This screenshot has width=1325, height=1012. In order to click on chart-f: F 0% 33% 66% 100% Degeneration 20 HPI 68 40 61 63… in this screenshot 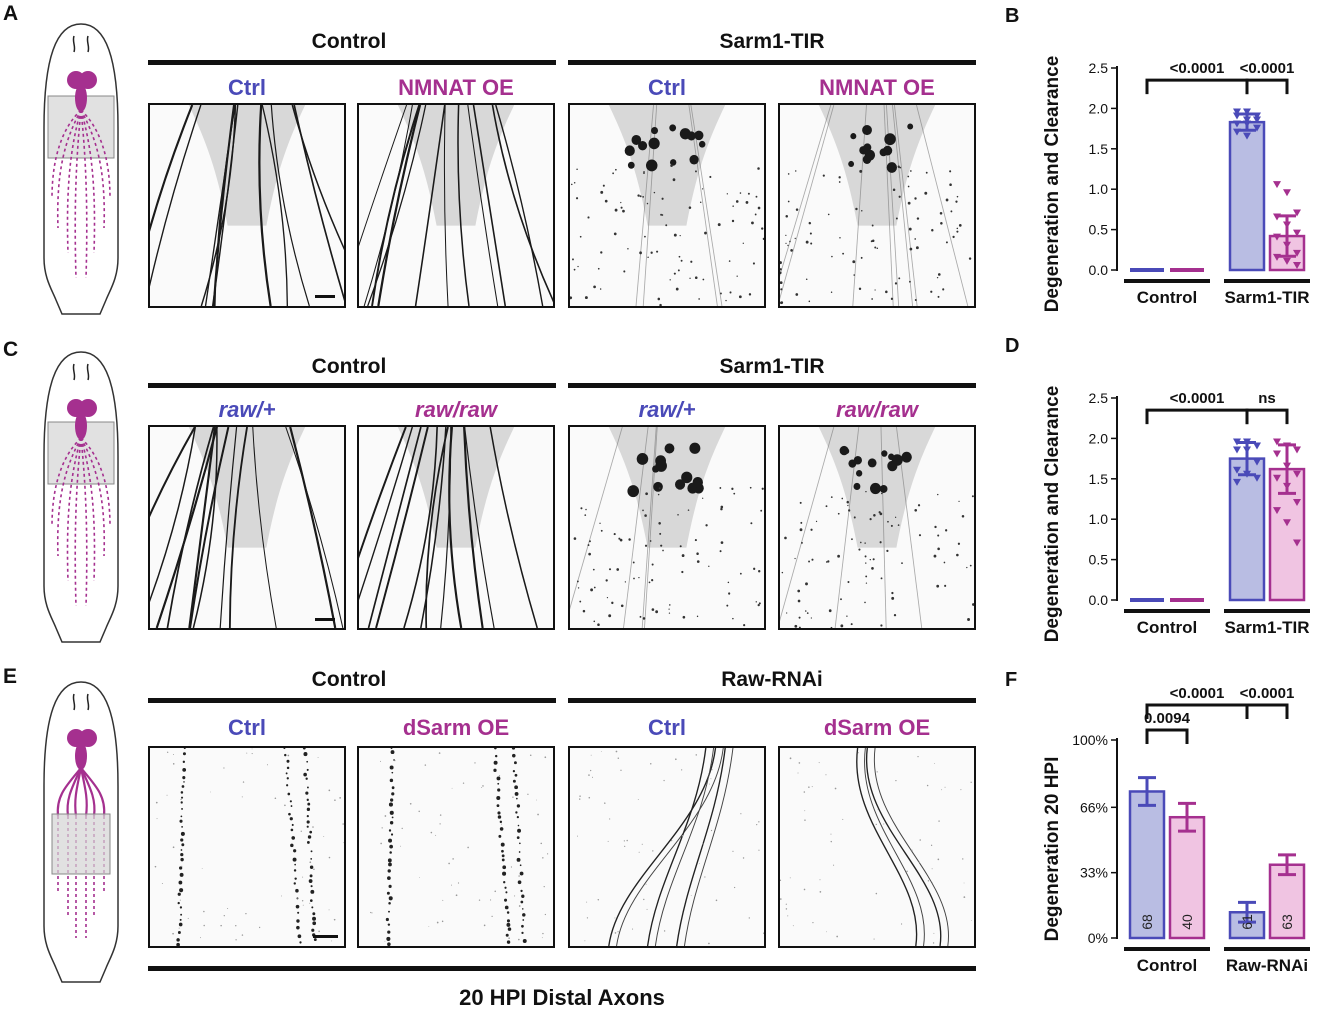, I will do `click(1162, 835)`.